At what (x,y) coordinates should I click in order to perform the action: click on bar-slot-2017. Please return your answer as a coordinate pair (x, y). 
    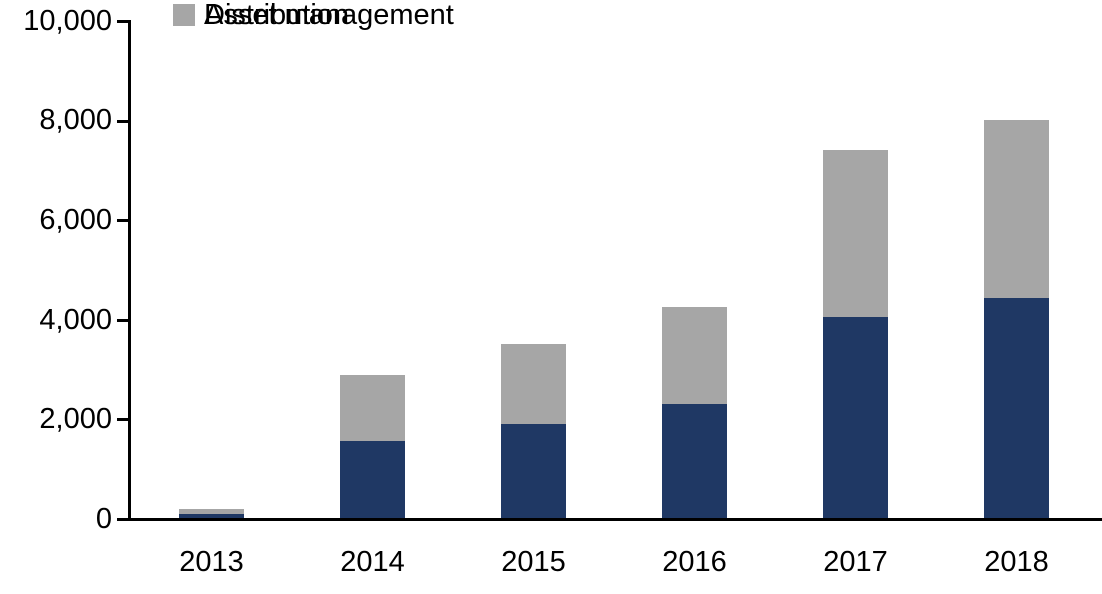
    Looking at the image, I should click on (855, 269).